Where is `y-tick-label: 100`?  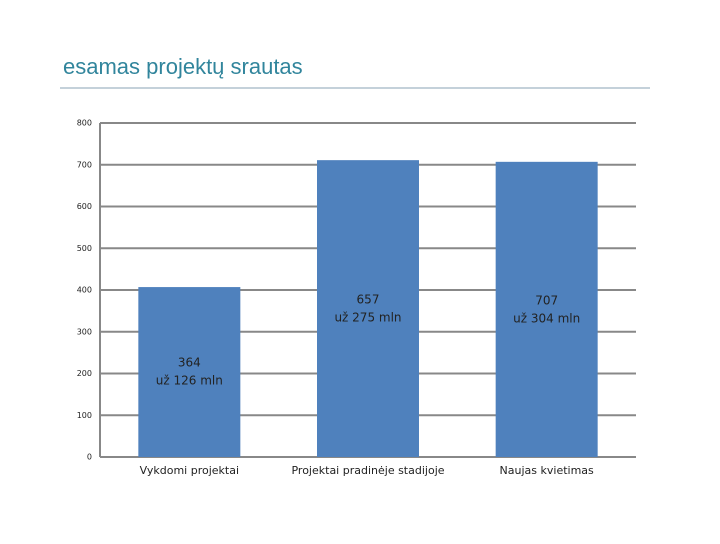
y-tick-label: 100 is located at coordinates (84, 415).